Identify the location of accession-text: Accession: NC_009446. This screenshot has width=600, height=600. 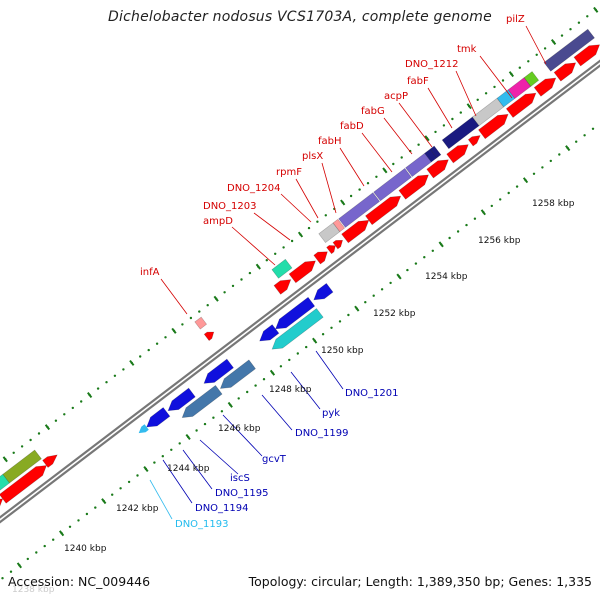
(79, 581).